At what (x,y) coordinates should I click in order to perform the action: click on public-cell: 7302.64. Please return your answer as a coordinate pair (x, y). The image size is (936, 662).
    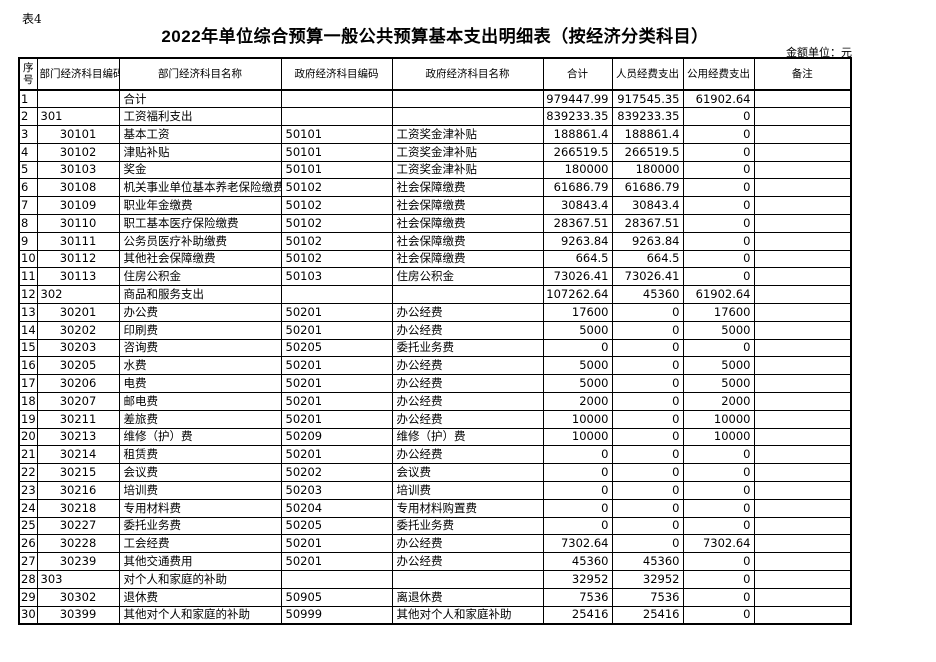
    Looking at the image, I should click on (718, 544).